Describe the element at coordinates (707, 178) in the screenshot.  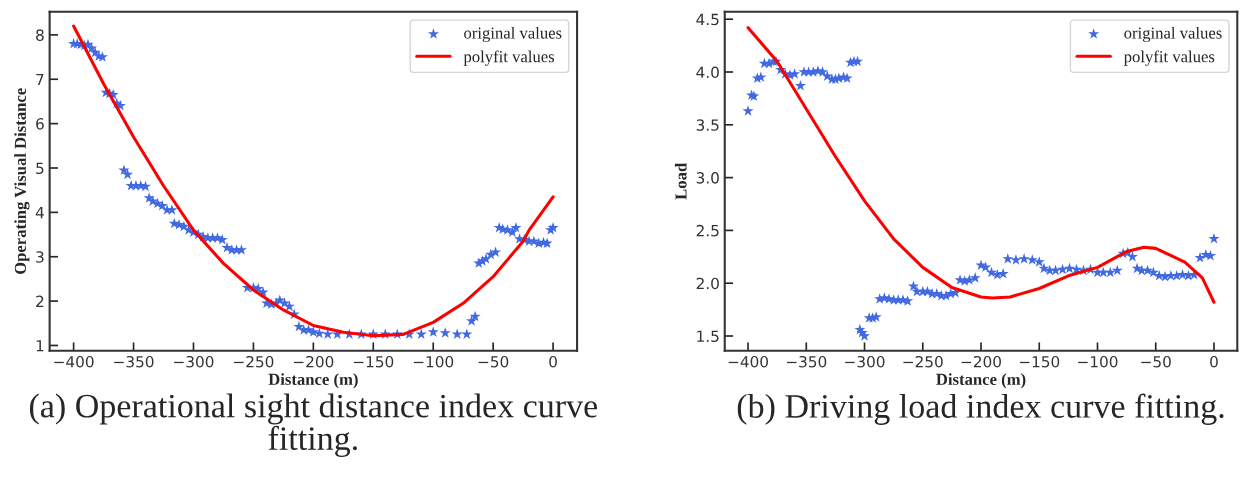
I see `y-tick-label: 3.0` at that location.